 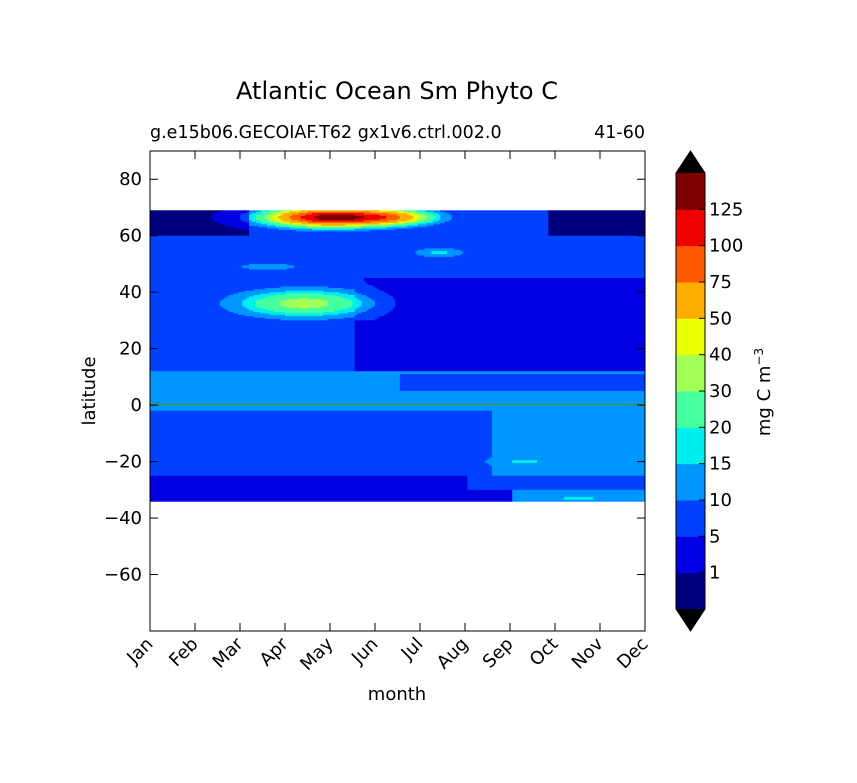 I want to click on y-tick-label: −40, so click(x=123, y=518).